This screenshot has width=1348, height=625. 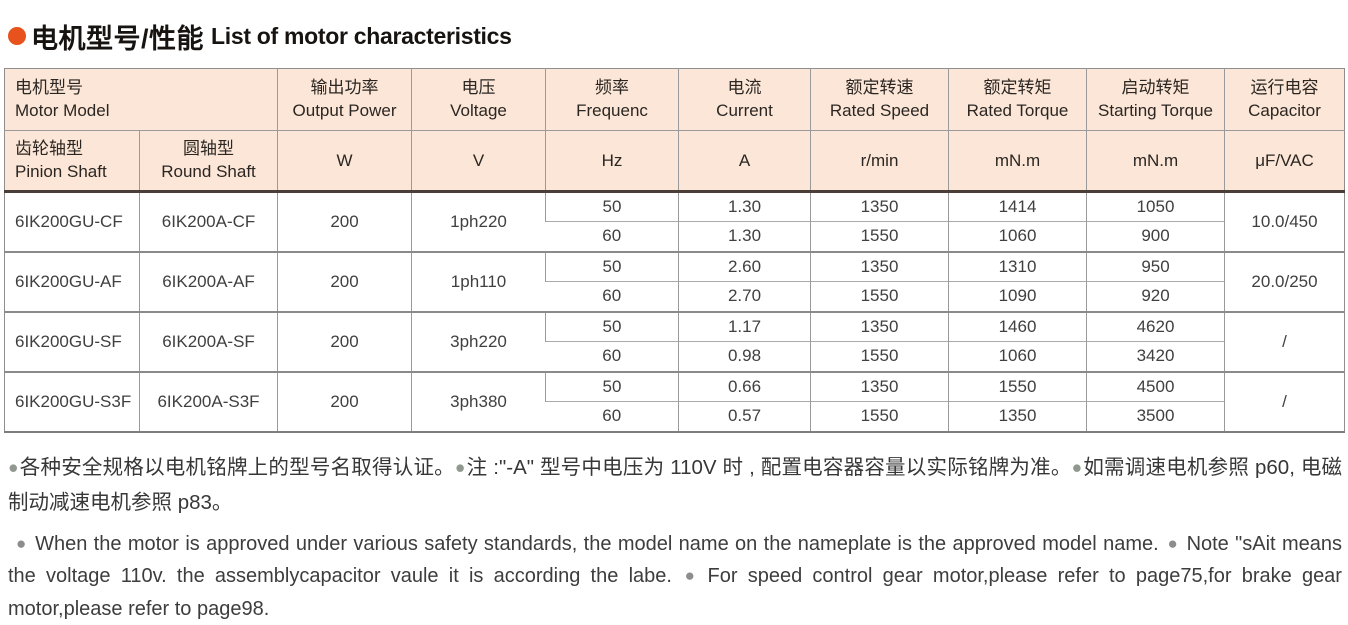 What do you see at coordinates (1284, 110) in the screenshot?
I see `header-capacitor-en: Capacitor` at bounding box center [1284, 110].